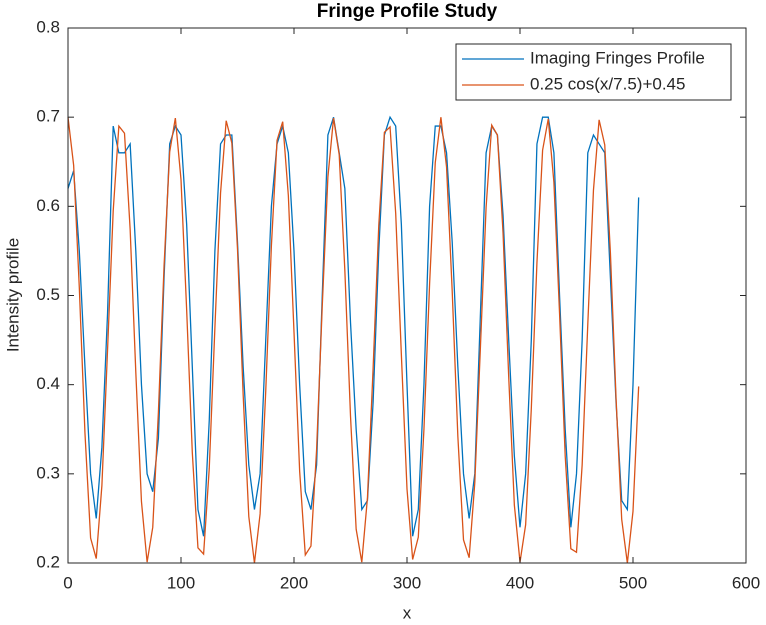 Image resolution: width=766 pixels, height=625 pixels. Describe the element at coordinates (617, 57) in the screenshot. I see `legend-label: Imaging Fringes Profile` at that location.